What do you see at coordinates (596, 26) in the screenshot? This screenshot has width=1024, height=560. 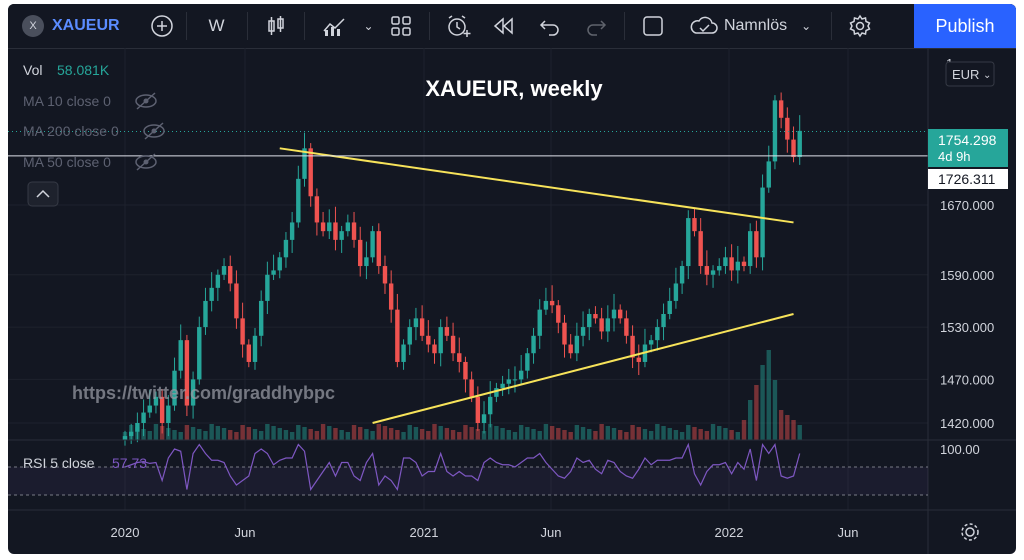 I see `redo-button` at bounding box center [596, 26].